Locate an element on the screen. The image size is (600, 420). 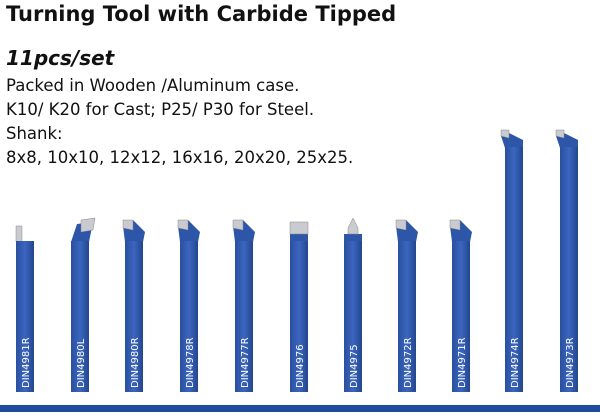
tool: DIN4980R is located at coordinates (133, 305).